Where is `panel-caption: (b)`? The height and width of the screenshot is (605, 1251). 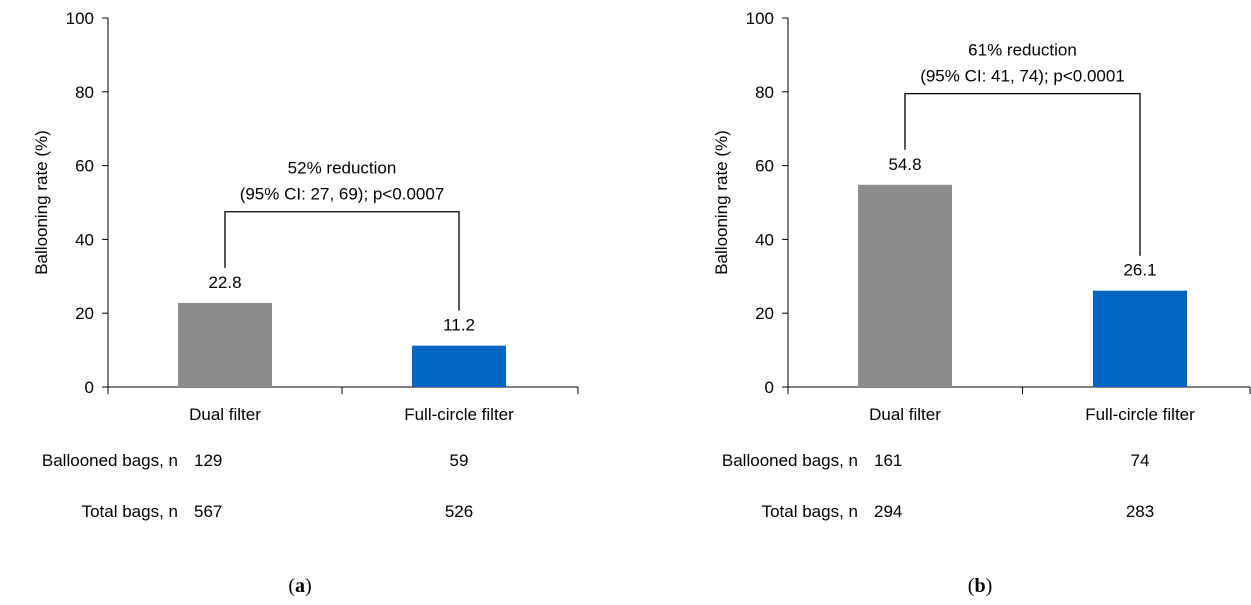
panel-caption: (b) is located at coordinates (980, 586).